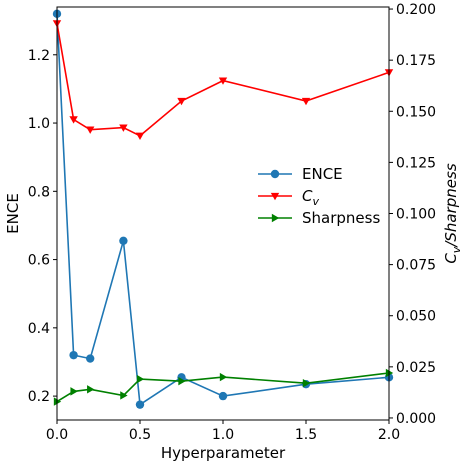 The height and width of the screenshot is (468, 467). I want to click on y-left-tick-label-1: 0.4, so click(39, 329).